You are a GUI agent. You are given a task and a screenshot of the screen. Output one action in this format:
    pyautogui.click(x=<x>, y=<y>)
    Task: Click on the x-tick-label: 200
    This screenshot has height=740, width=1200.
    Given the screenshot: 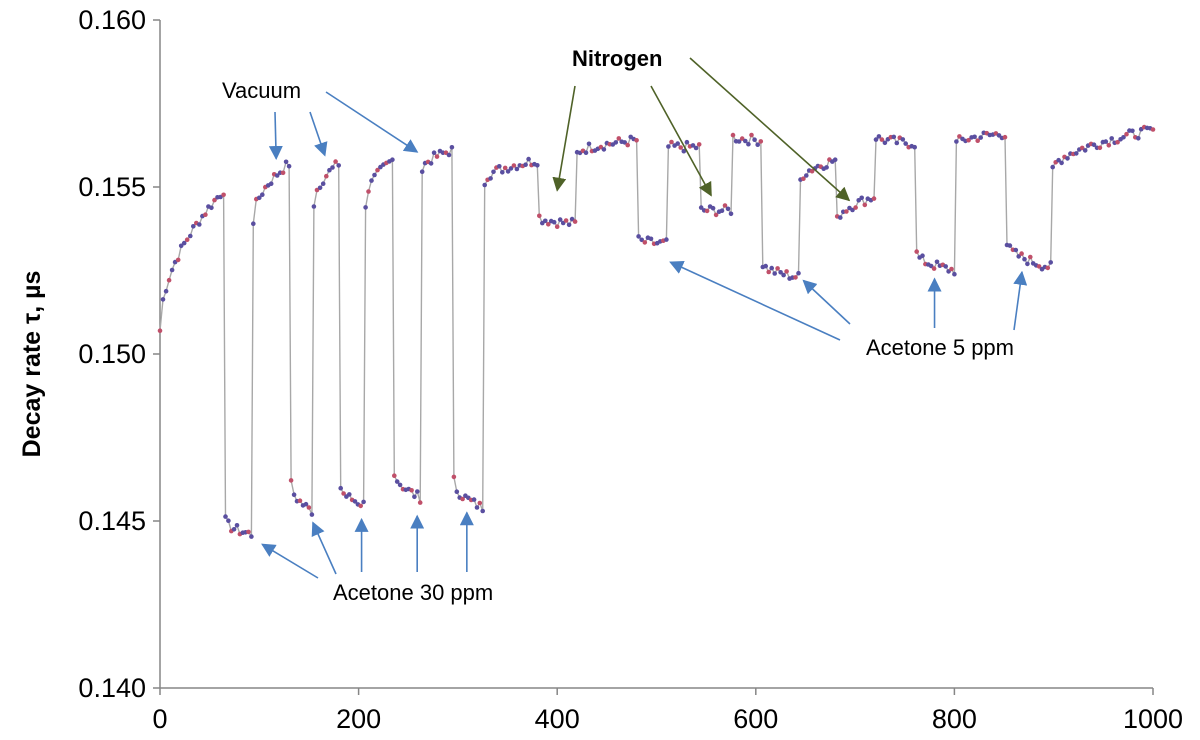 What is the action you would take?
    pyautogui.click(x=358, y=719)
    